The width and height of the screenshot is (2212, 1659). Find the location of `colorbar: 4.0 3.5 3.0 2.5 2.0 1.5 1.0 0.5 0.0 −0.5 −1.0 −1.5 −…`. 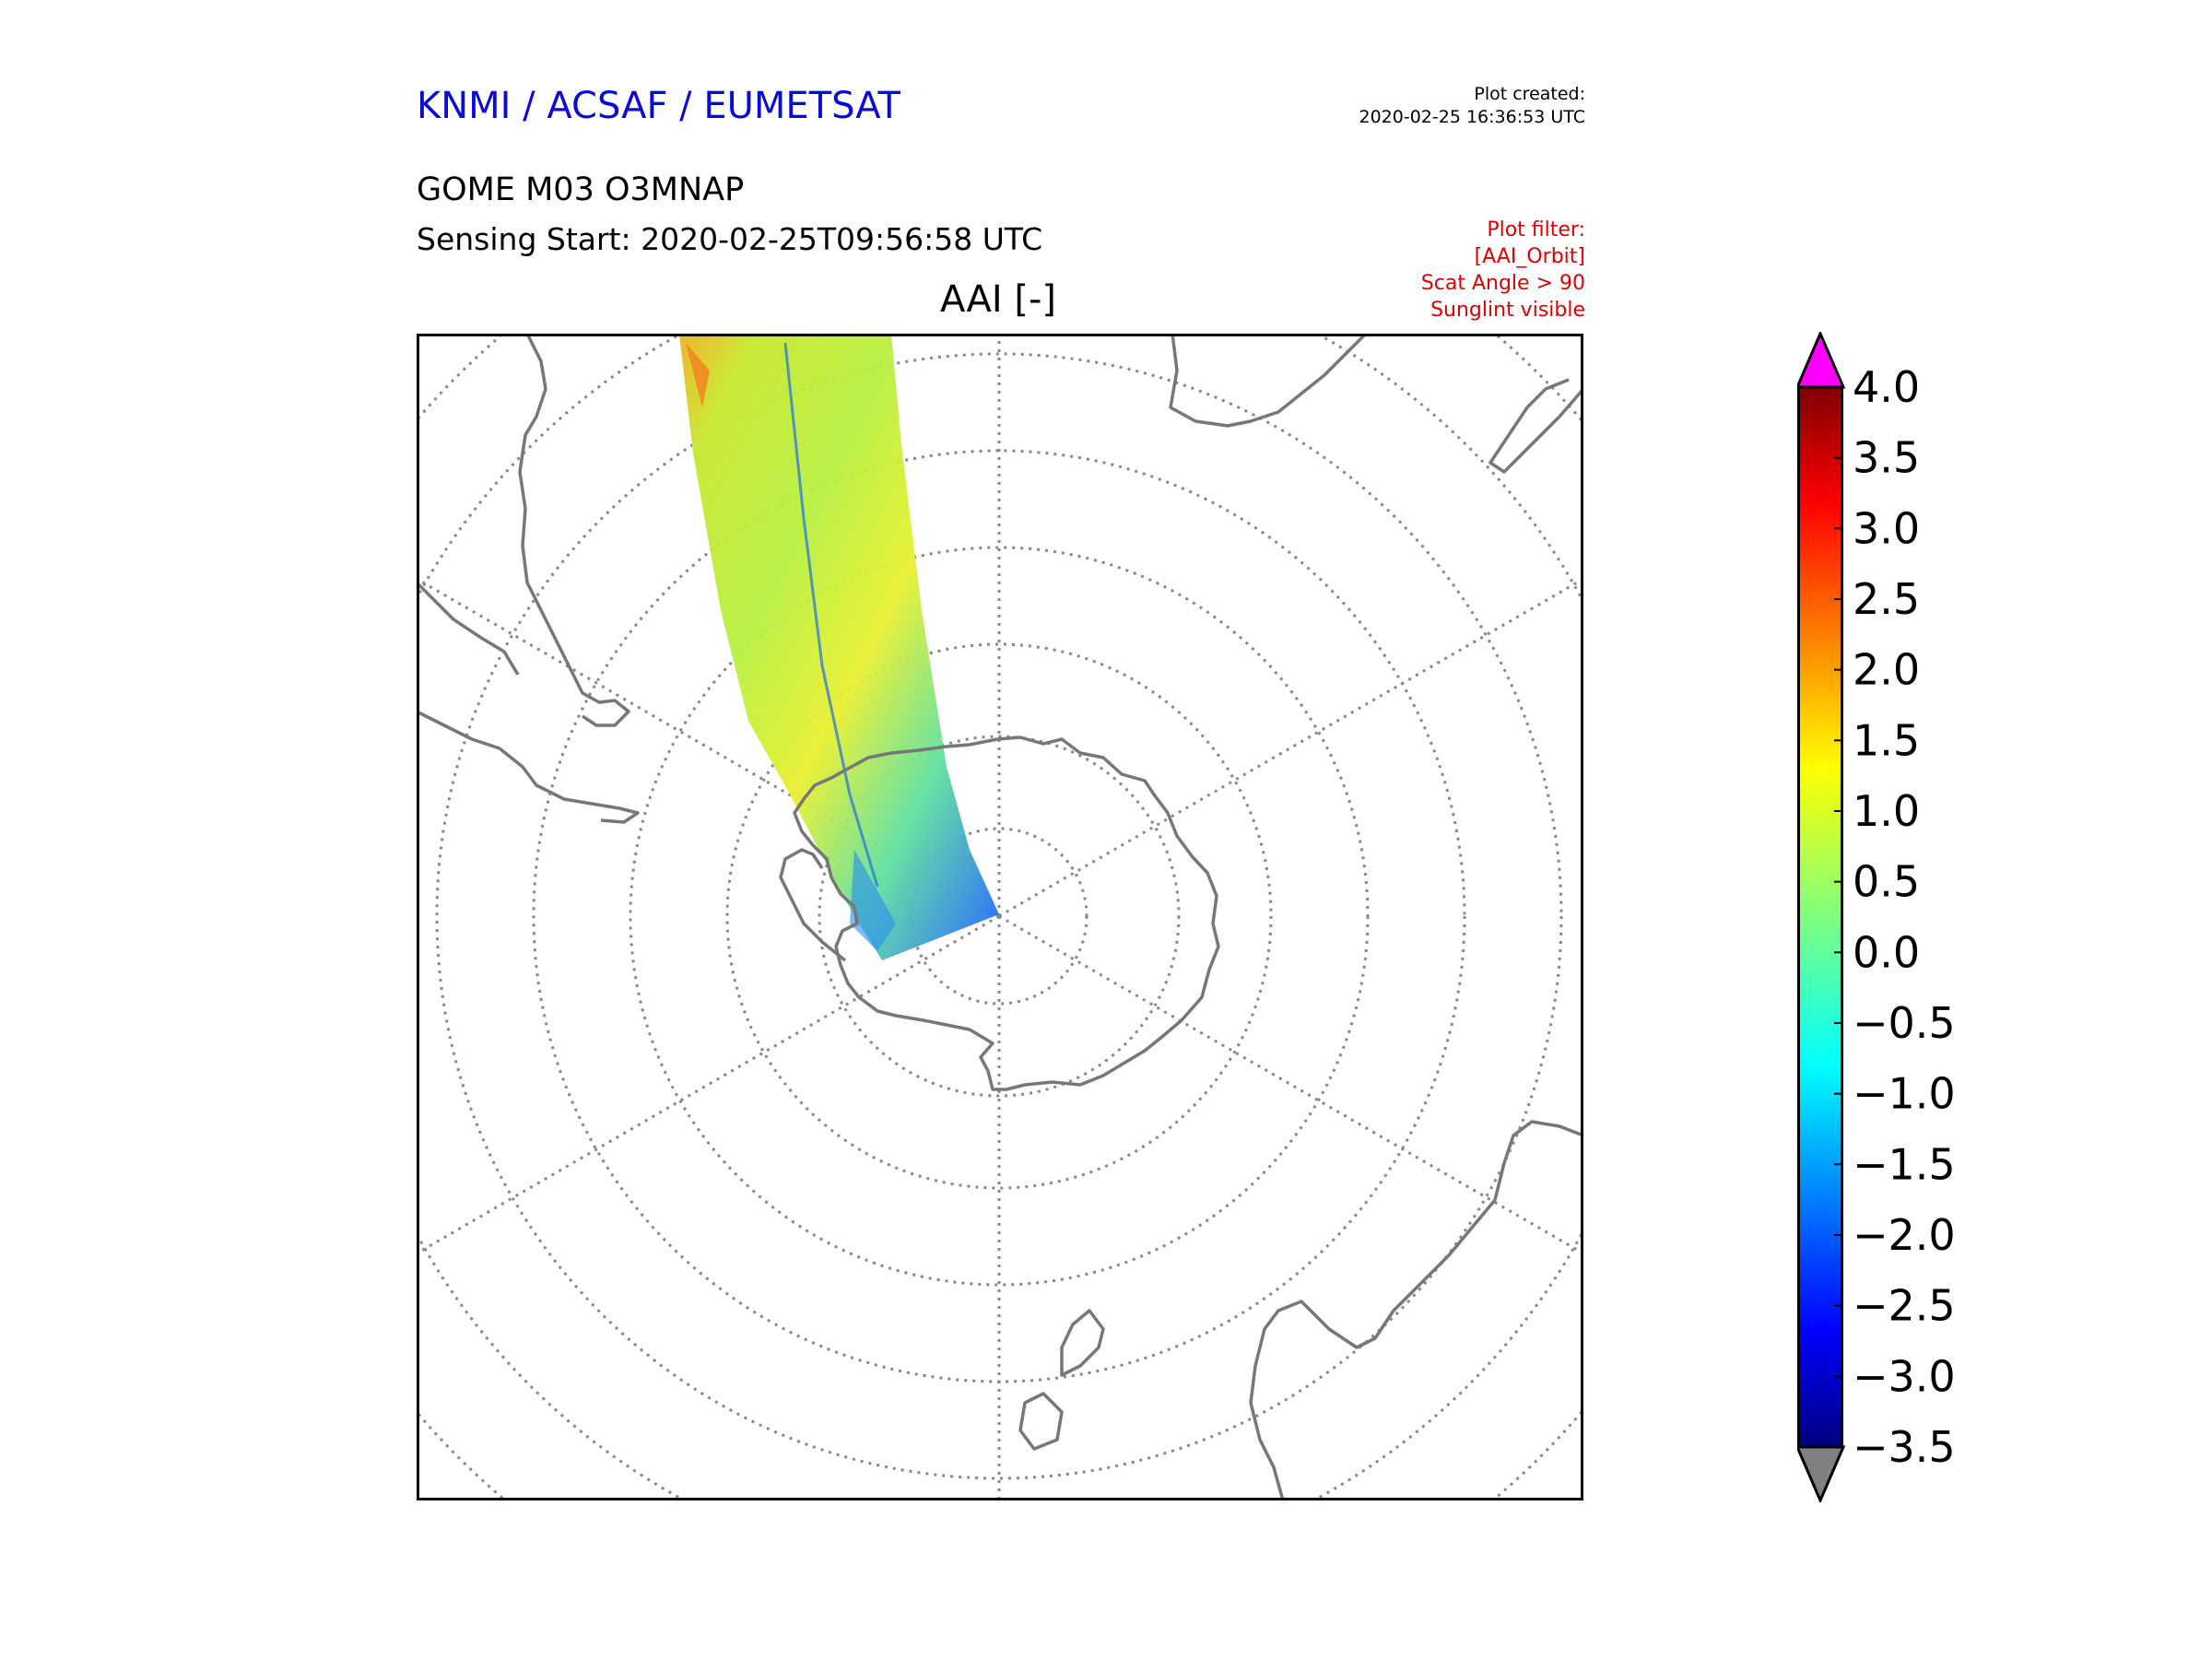

colorbar: 4.0 3.5 3.0 2.5 2.0 1.5 1.0 0.5 0.0 −0.5 −1.0 −1.5 −… is located at coordinates (1876, 917).